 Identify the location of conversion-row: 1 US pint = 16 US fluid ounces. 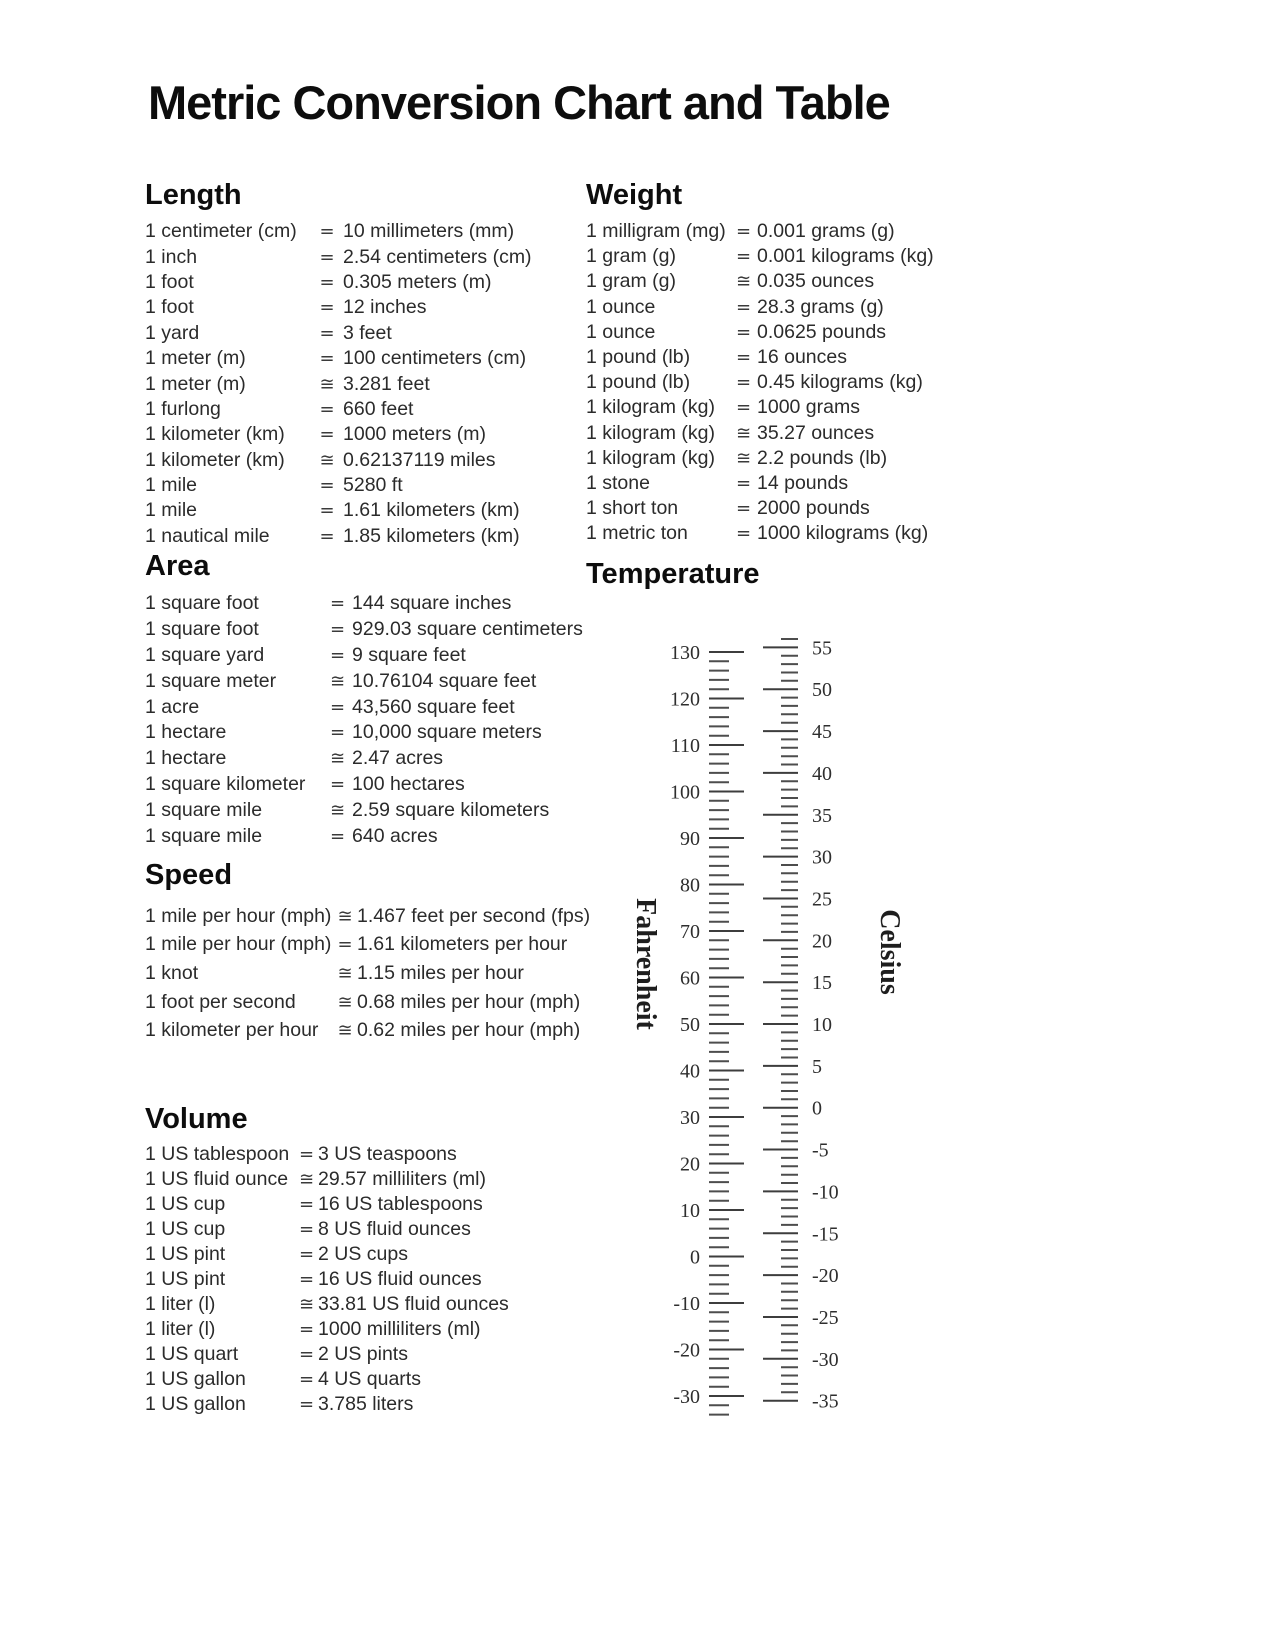
(365, 1279).